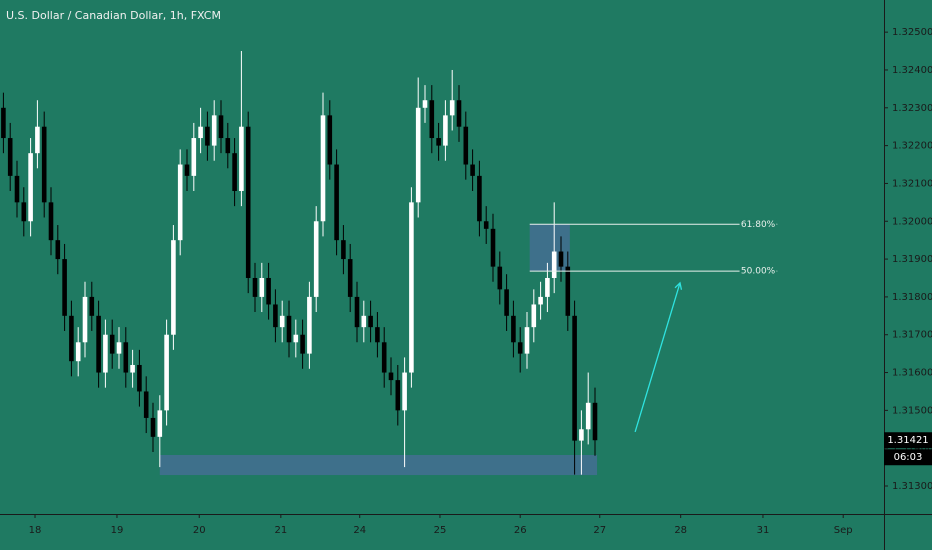  What do you see at coordinates (117, 530) in the screenshot?
I see `x-tick-label: 19` at bounding box center [117, 530].